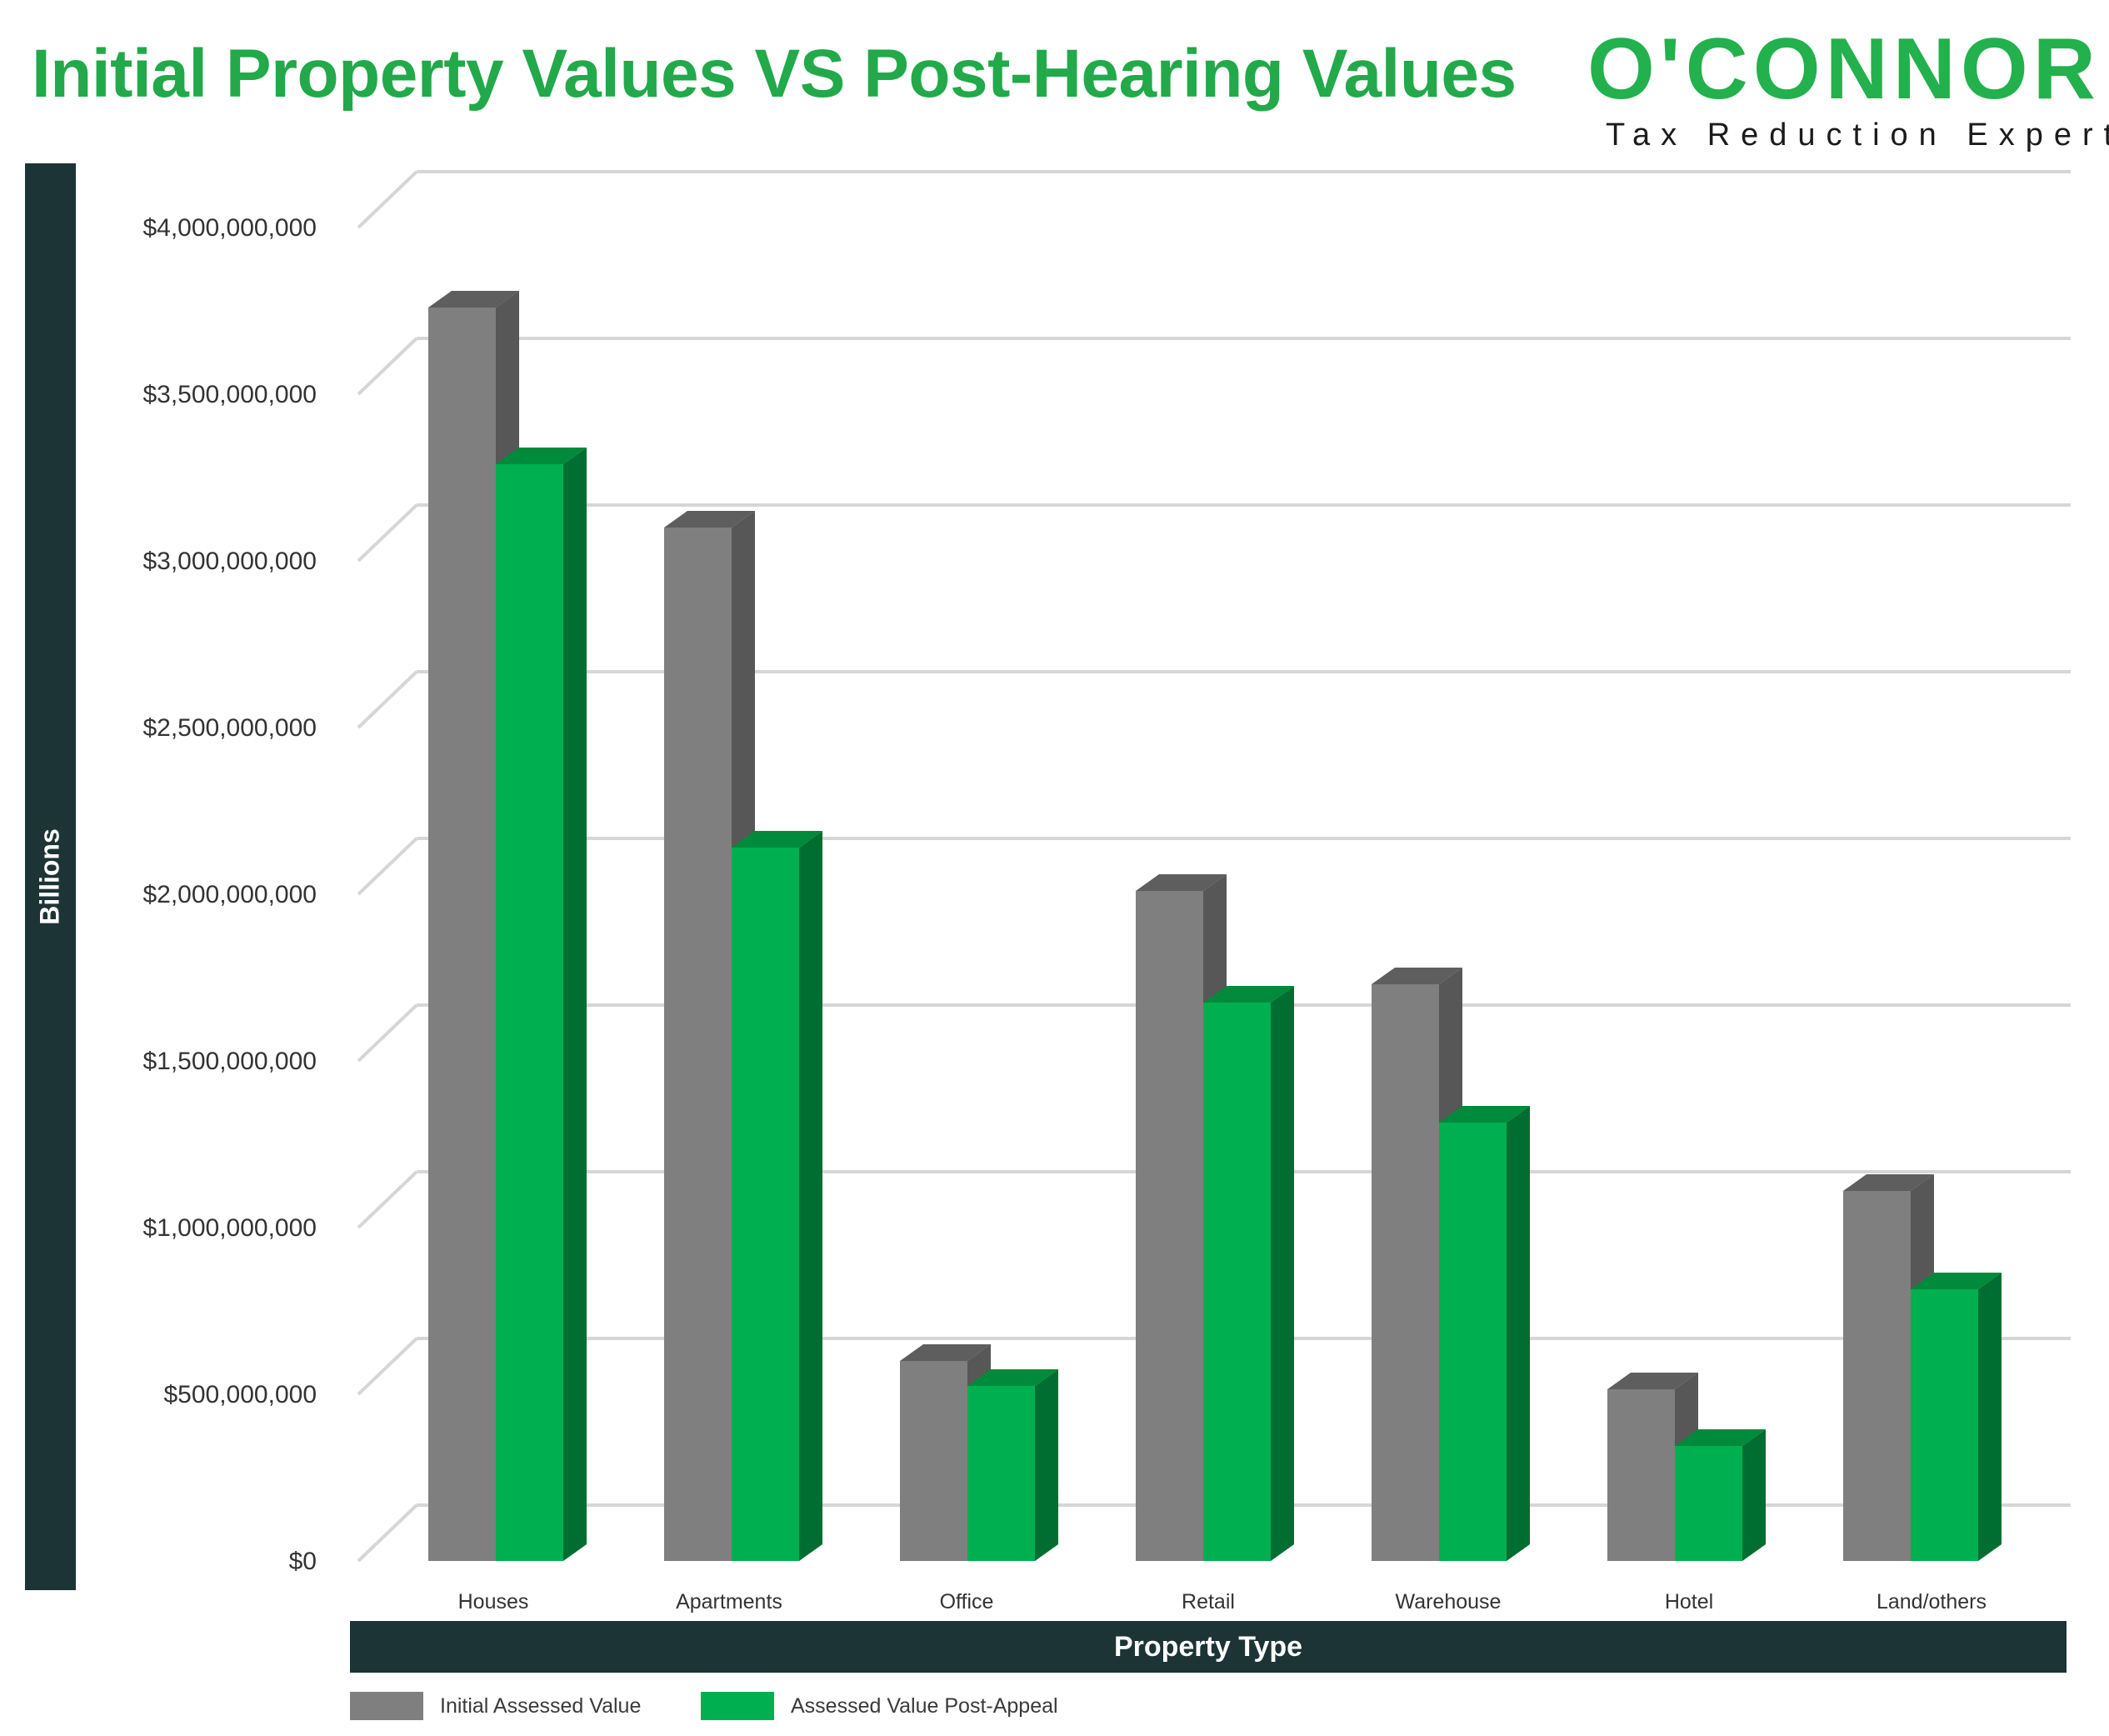 The width and height of the screenshot is (2109, 1736). Describe the element at coordinates (240, 1394) in the screenshot. I see `y-tick-label: $500,000,000` at that location.